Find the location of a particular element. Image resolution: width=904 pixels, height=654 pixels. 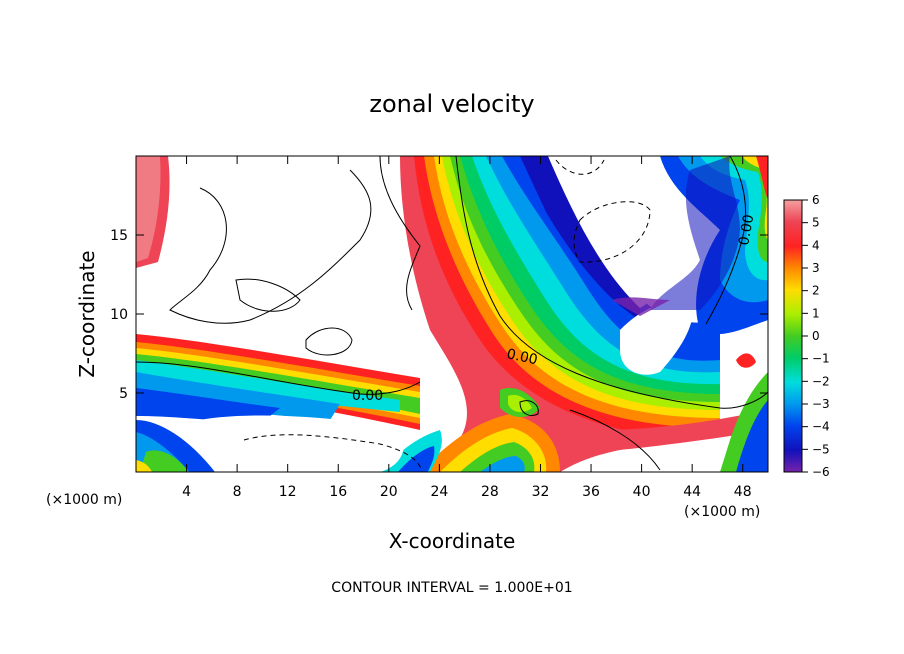

y-tick-label: 5 is located at coordinates (123, 394).